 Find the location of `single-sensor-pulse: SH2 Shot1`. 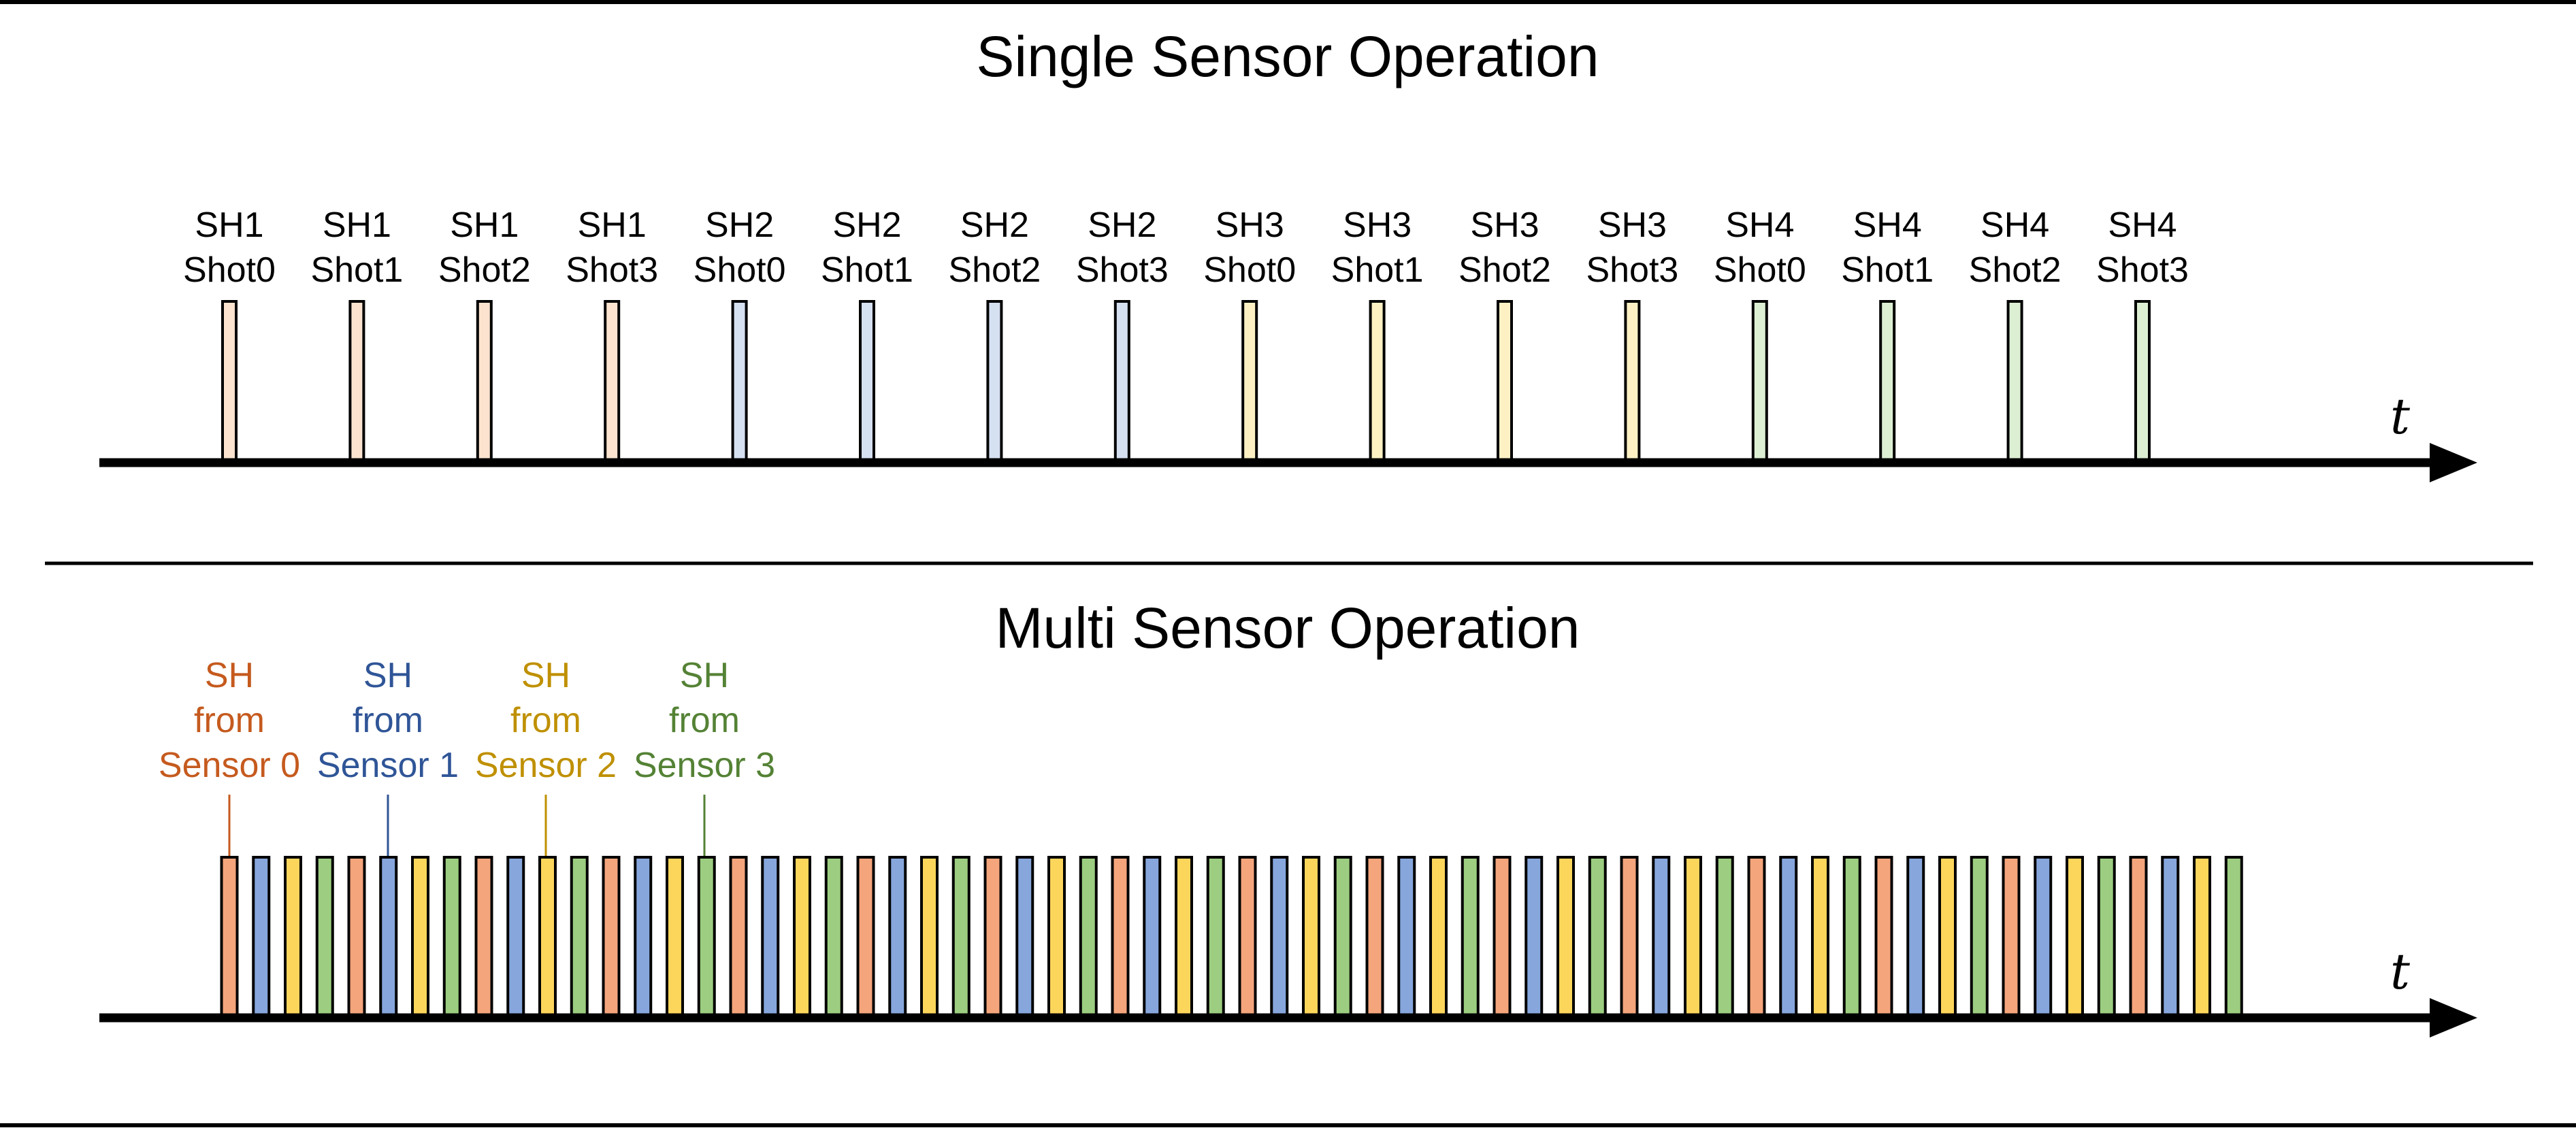

single-sensor-pulse: SH2 Shot1 is located at coordinates (867, 334).